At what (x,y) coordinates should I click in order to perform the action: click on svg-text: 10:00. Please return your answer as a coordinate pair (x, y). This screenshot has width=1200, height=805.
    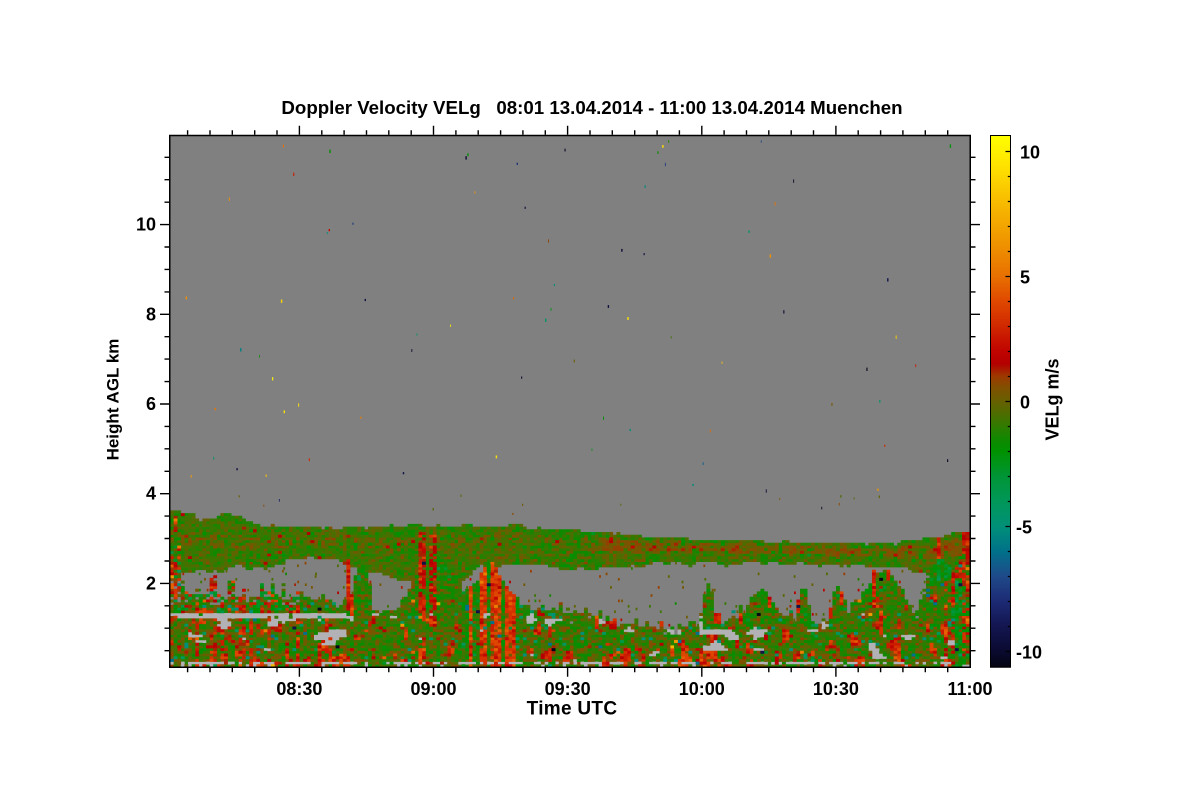
    Looking at the image, I should click on (702, 689).